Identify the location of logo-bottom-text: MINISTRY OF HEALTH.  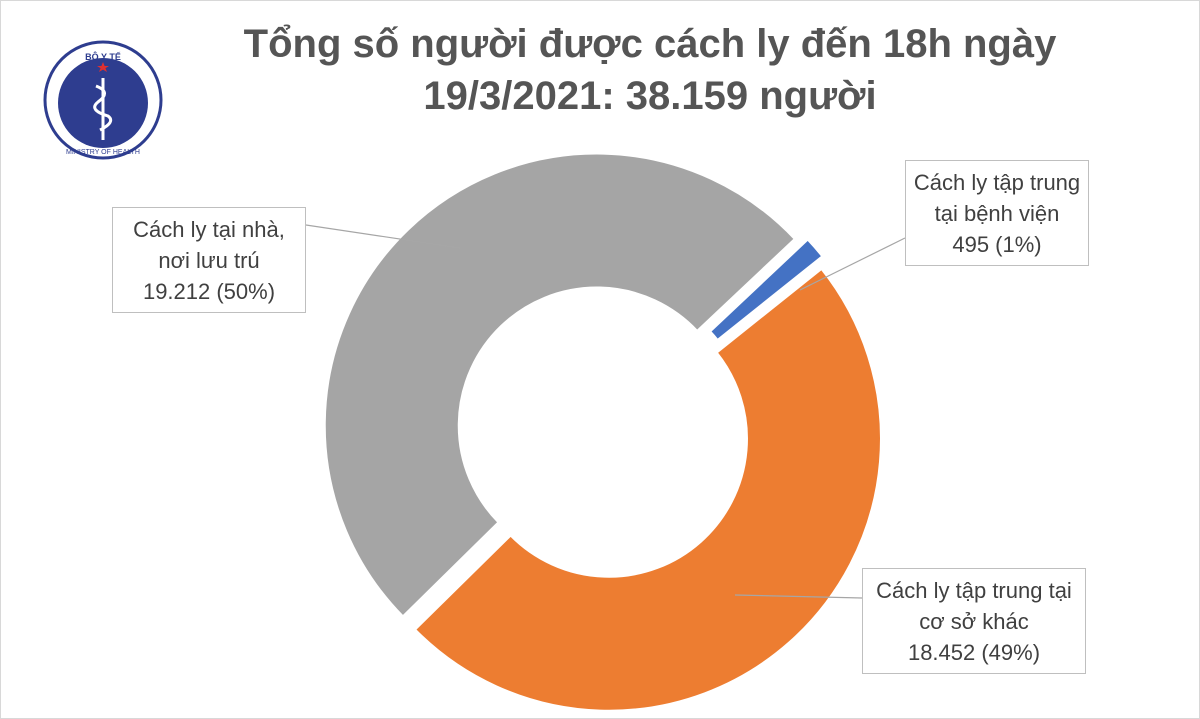
(103, 152).